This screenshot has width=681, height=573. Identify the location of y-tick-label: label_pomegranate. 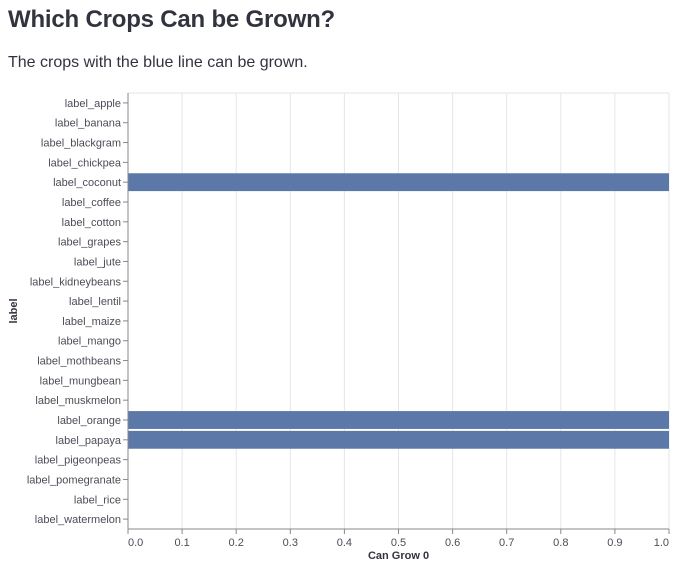
(74, 480).